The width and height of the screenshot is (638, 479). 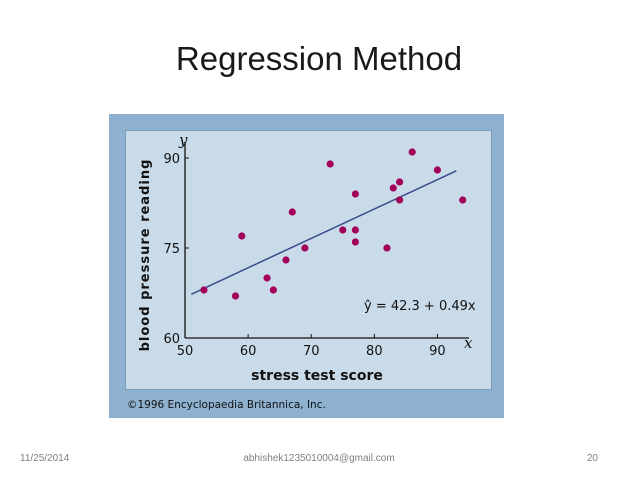 I want to click on y-tick-label: 75, so click(x=171, y=249).